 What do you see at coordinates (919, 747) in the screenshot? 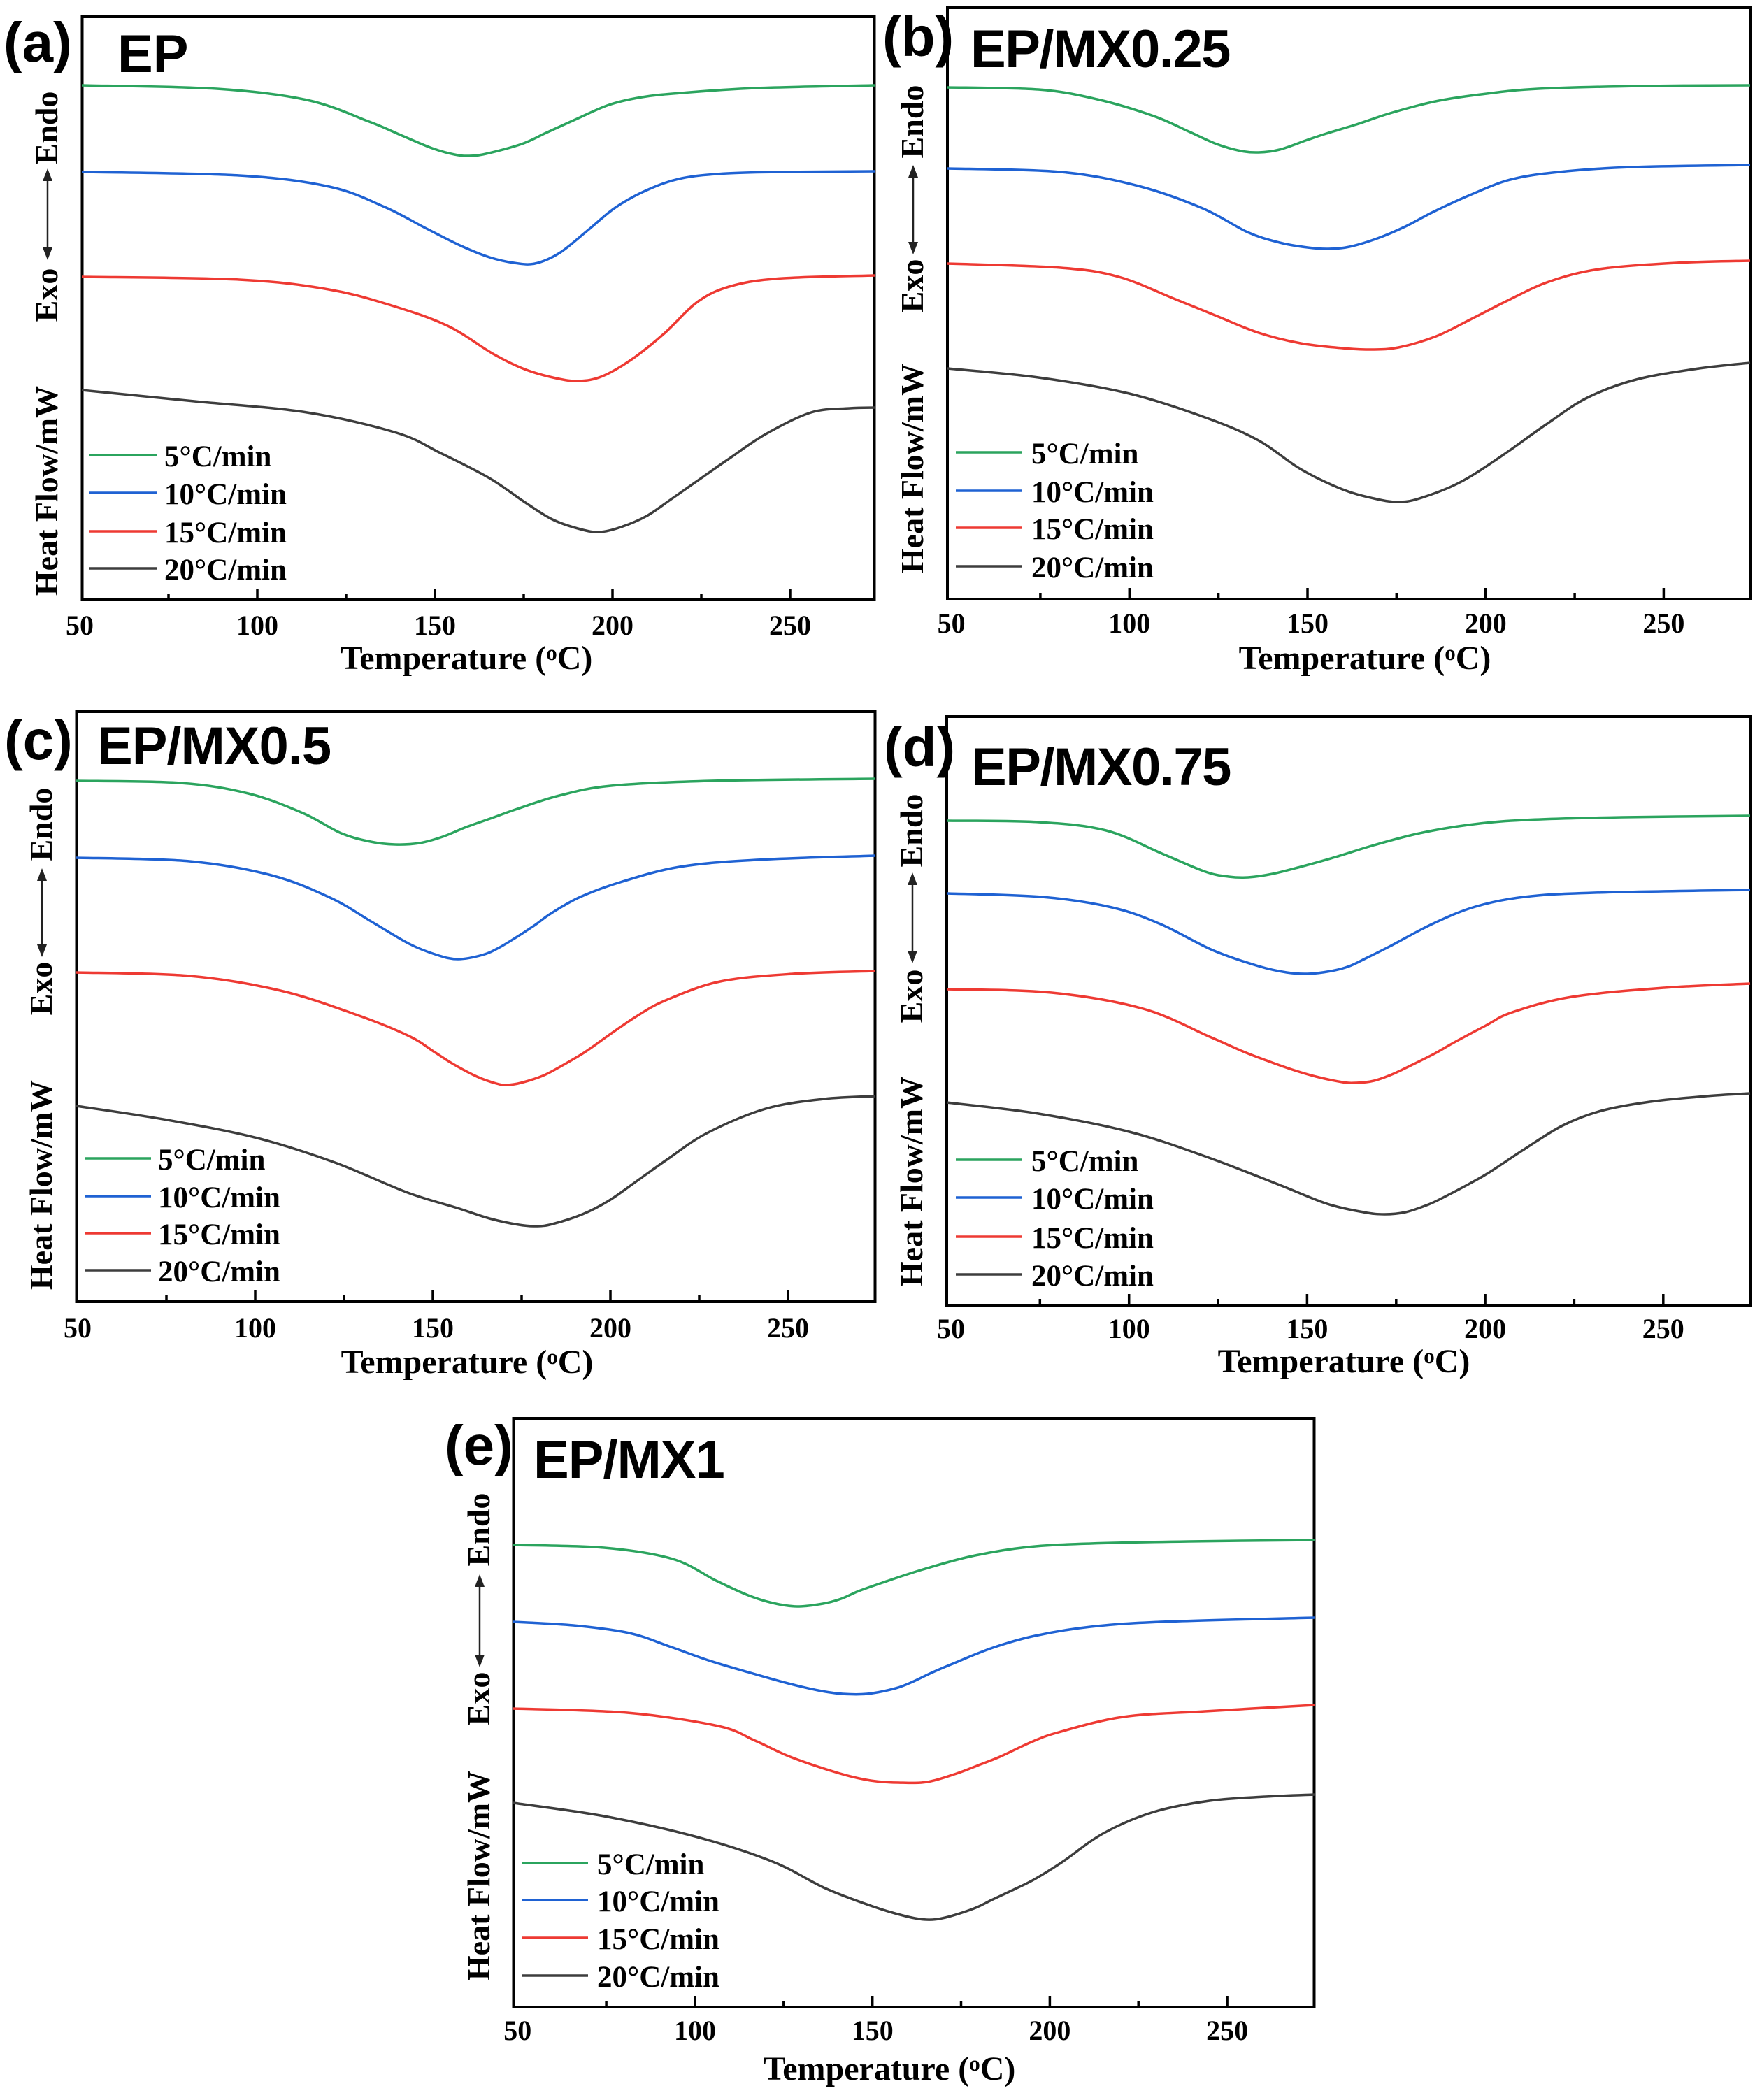
I see `svg-text: (d)` at bounding box center [919, 747].